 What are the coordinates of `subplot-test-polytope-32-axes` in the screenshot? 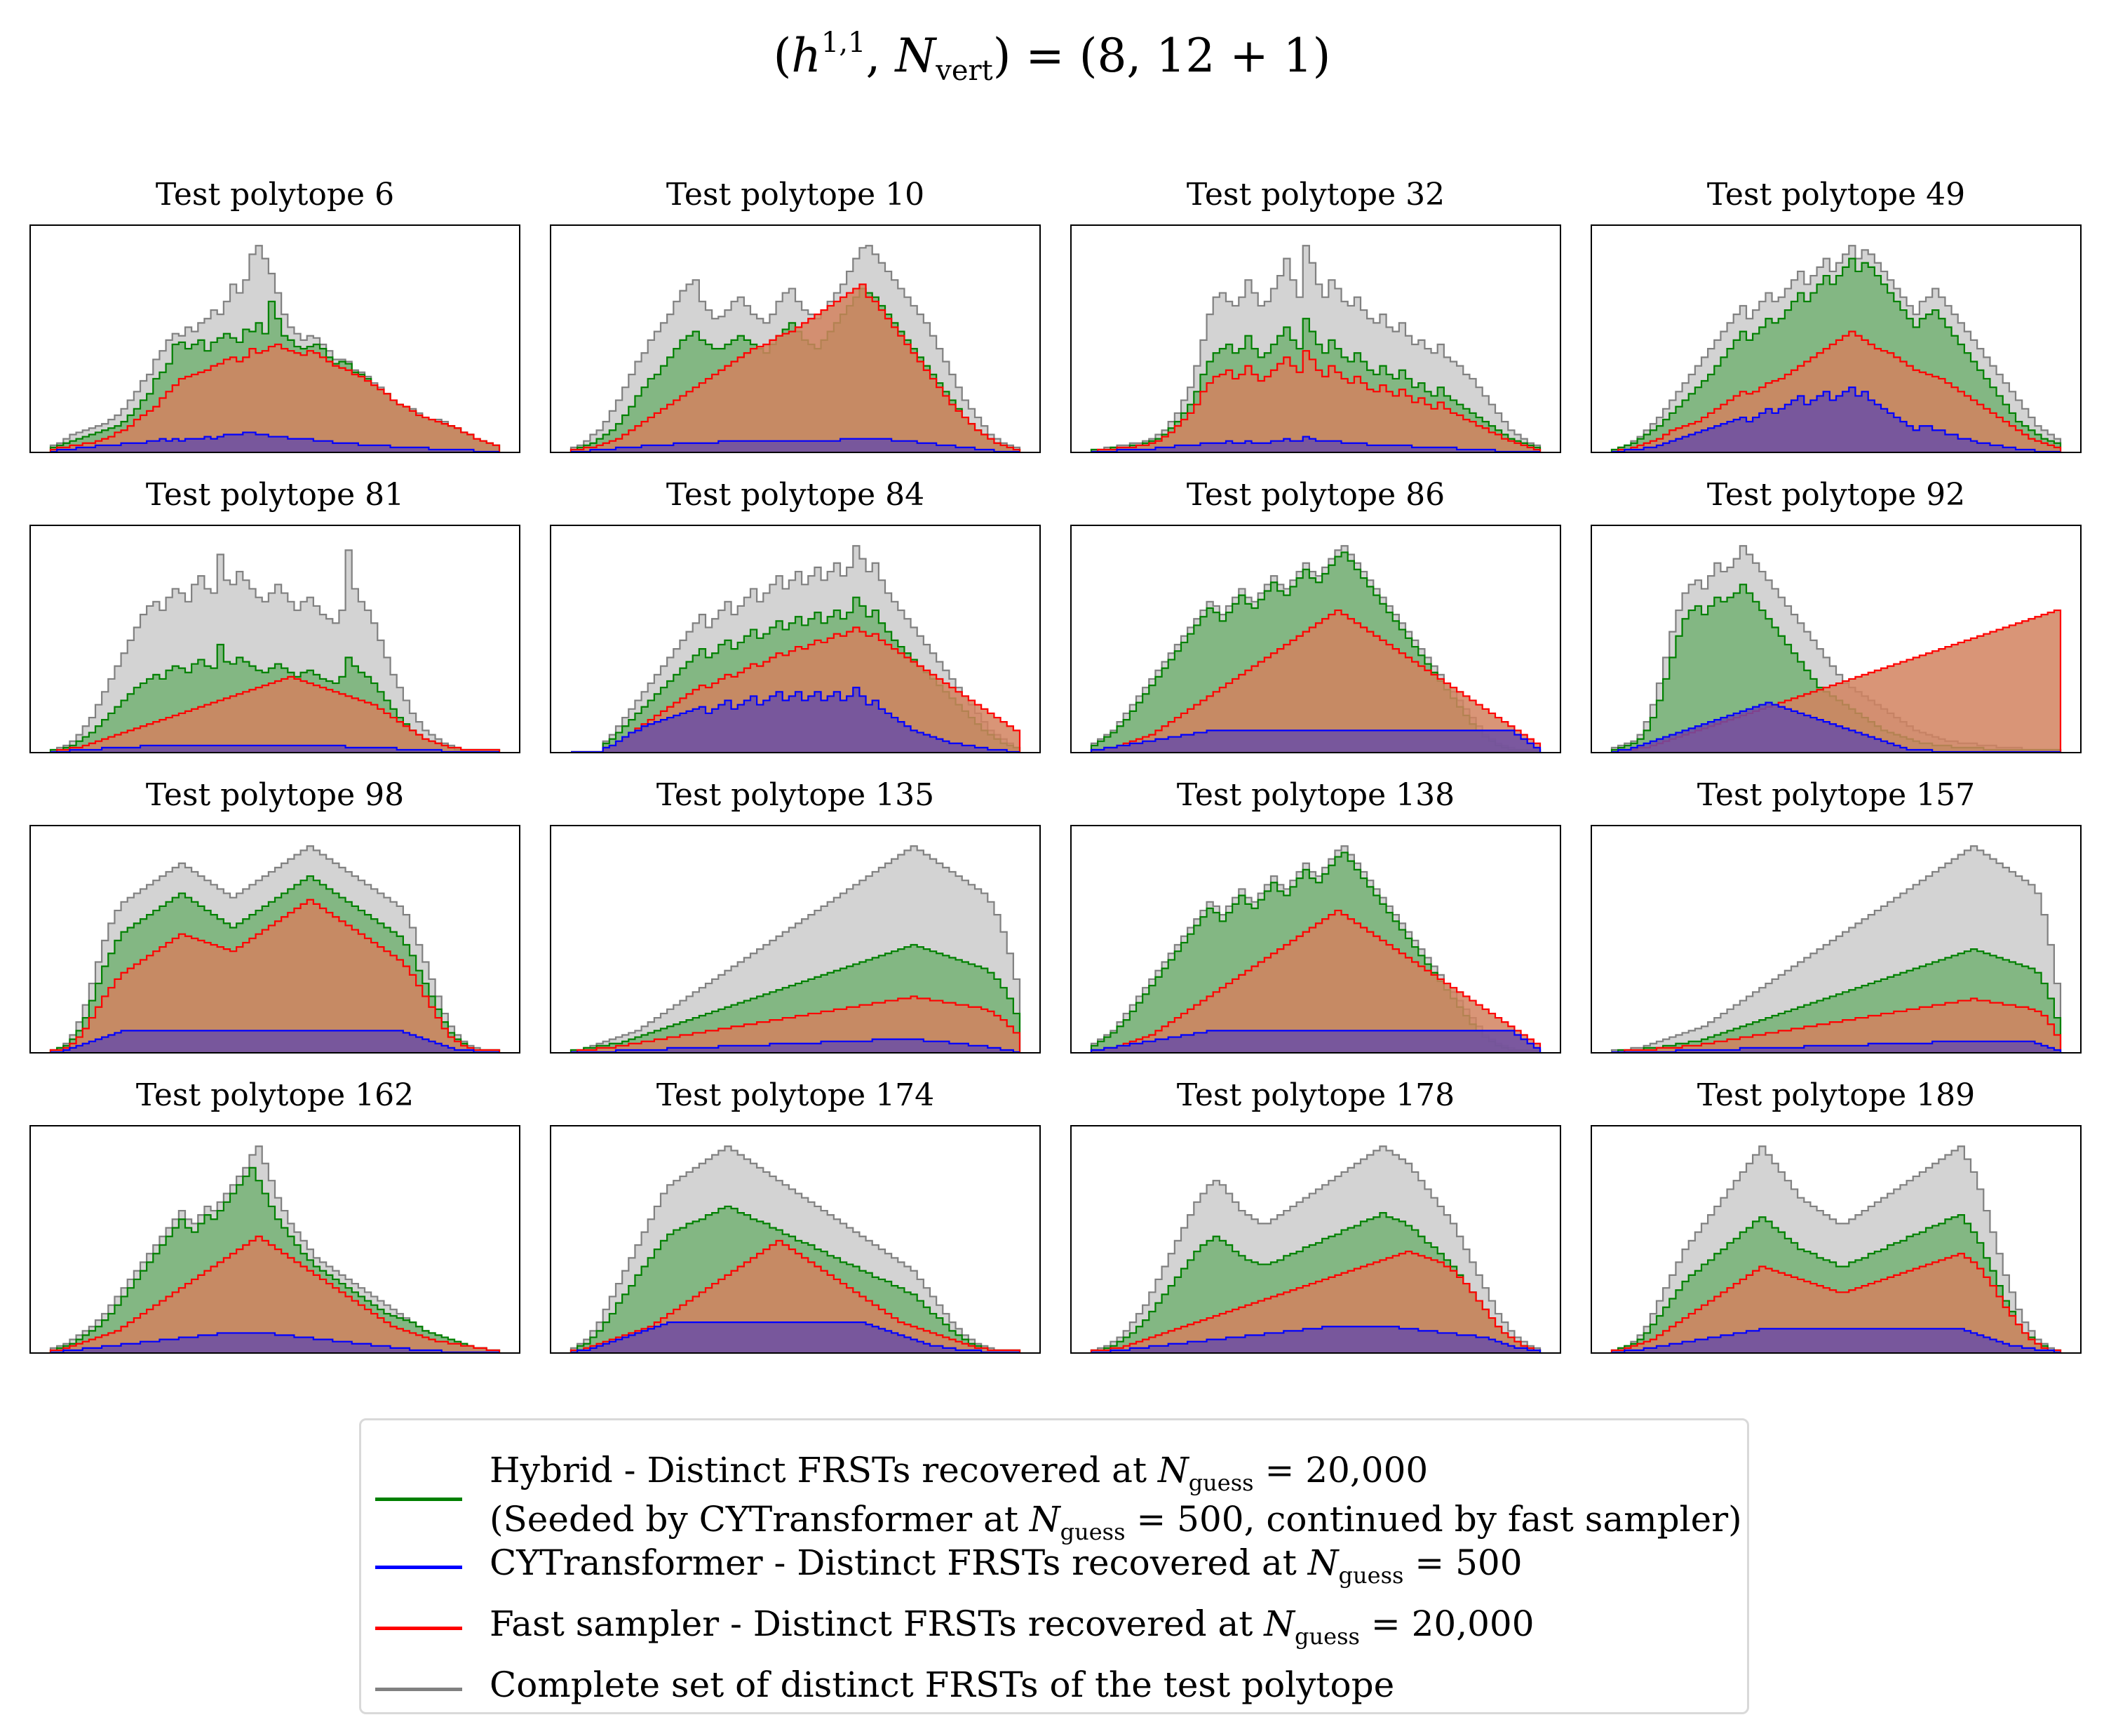 It's located at (1316, 338).